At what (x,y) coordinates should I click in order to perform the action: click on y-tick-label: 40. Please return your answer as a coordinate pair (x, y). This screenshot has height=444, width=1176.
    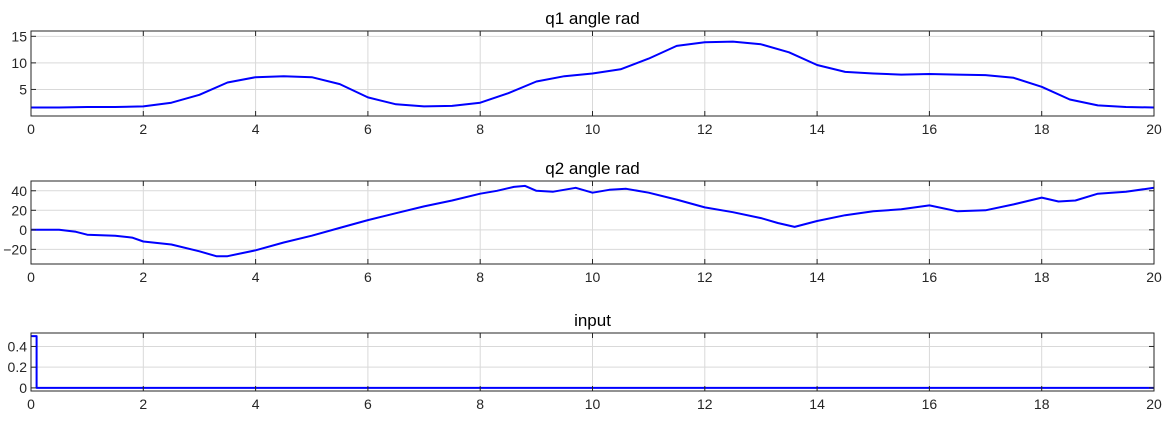
    Looking at the image, I should click on (19, 191).